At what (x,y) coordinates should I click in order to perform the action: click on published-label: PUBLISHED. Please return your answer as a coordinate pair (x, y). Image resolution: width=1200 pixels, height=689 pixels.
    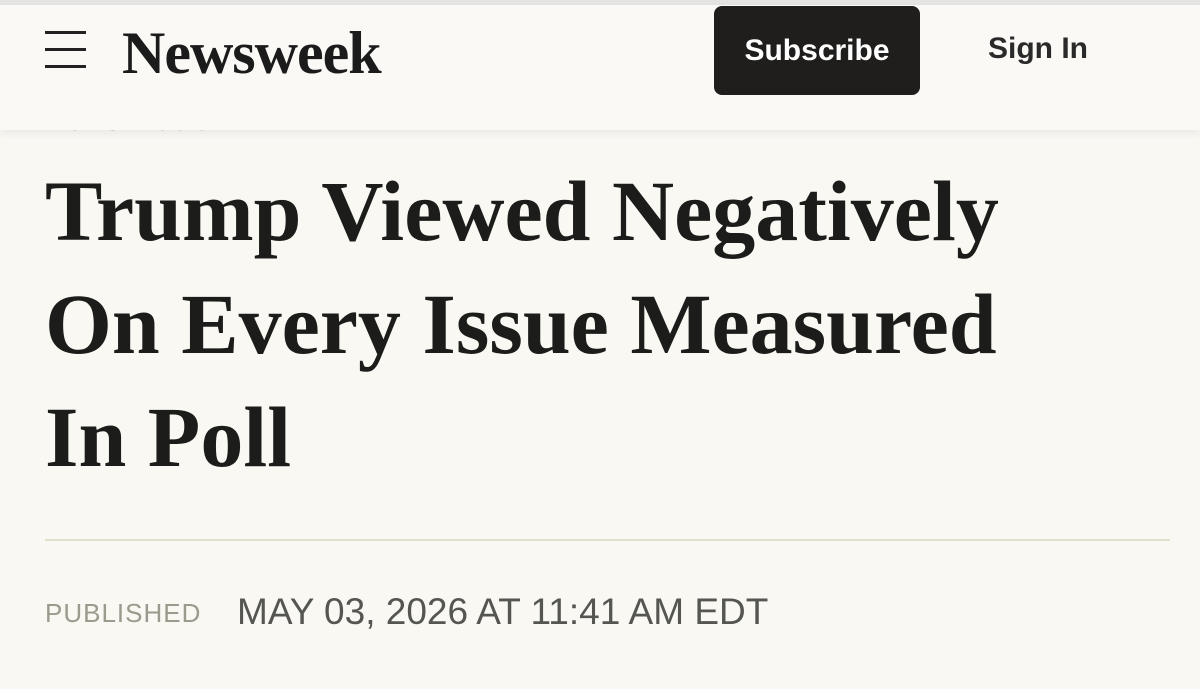
    Looking at the image, I should click on (123, 613).